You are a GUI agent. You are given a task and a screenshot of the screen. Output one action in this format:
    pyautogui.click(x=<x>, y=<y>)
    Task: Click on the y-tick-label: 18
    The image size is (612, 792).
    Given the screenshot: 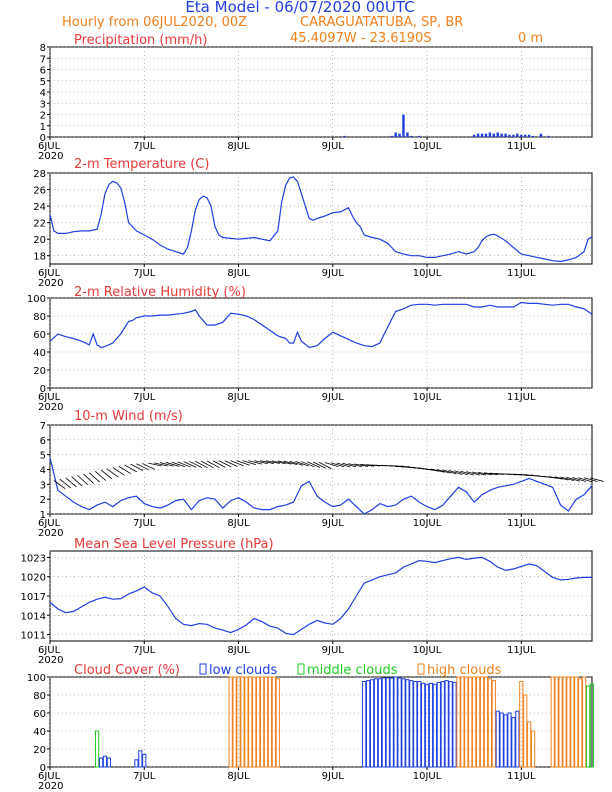 What is the action you would take?
    pyautogui.click(x=39, y=257)
    